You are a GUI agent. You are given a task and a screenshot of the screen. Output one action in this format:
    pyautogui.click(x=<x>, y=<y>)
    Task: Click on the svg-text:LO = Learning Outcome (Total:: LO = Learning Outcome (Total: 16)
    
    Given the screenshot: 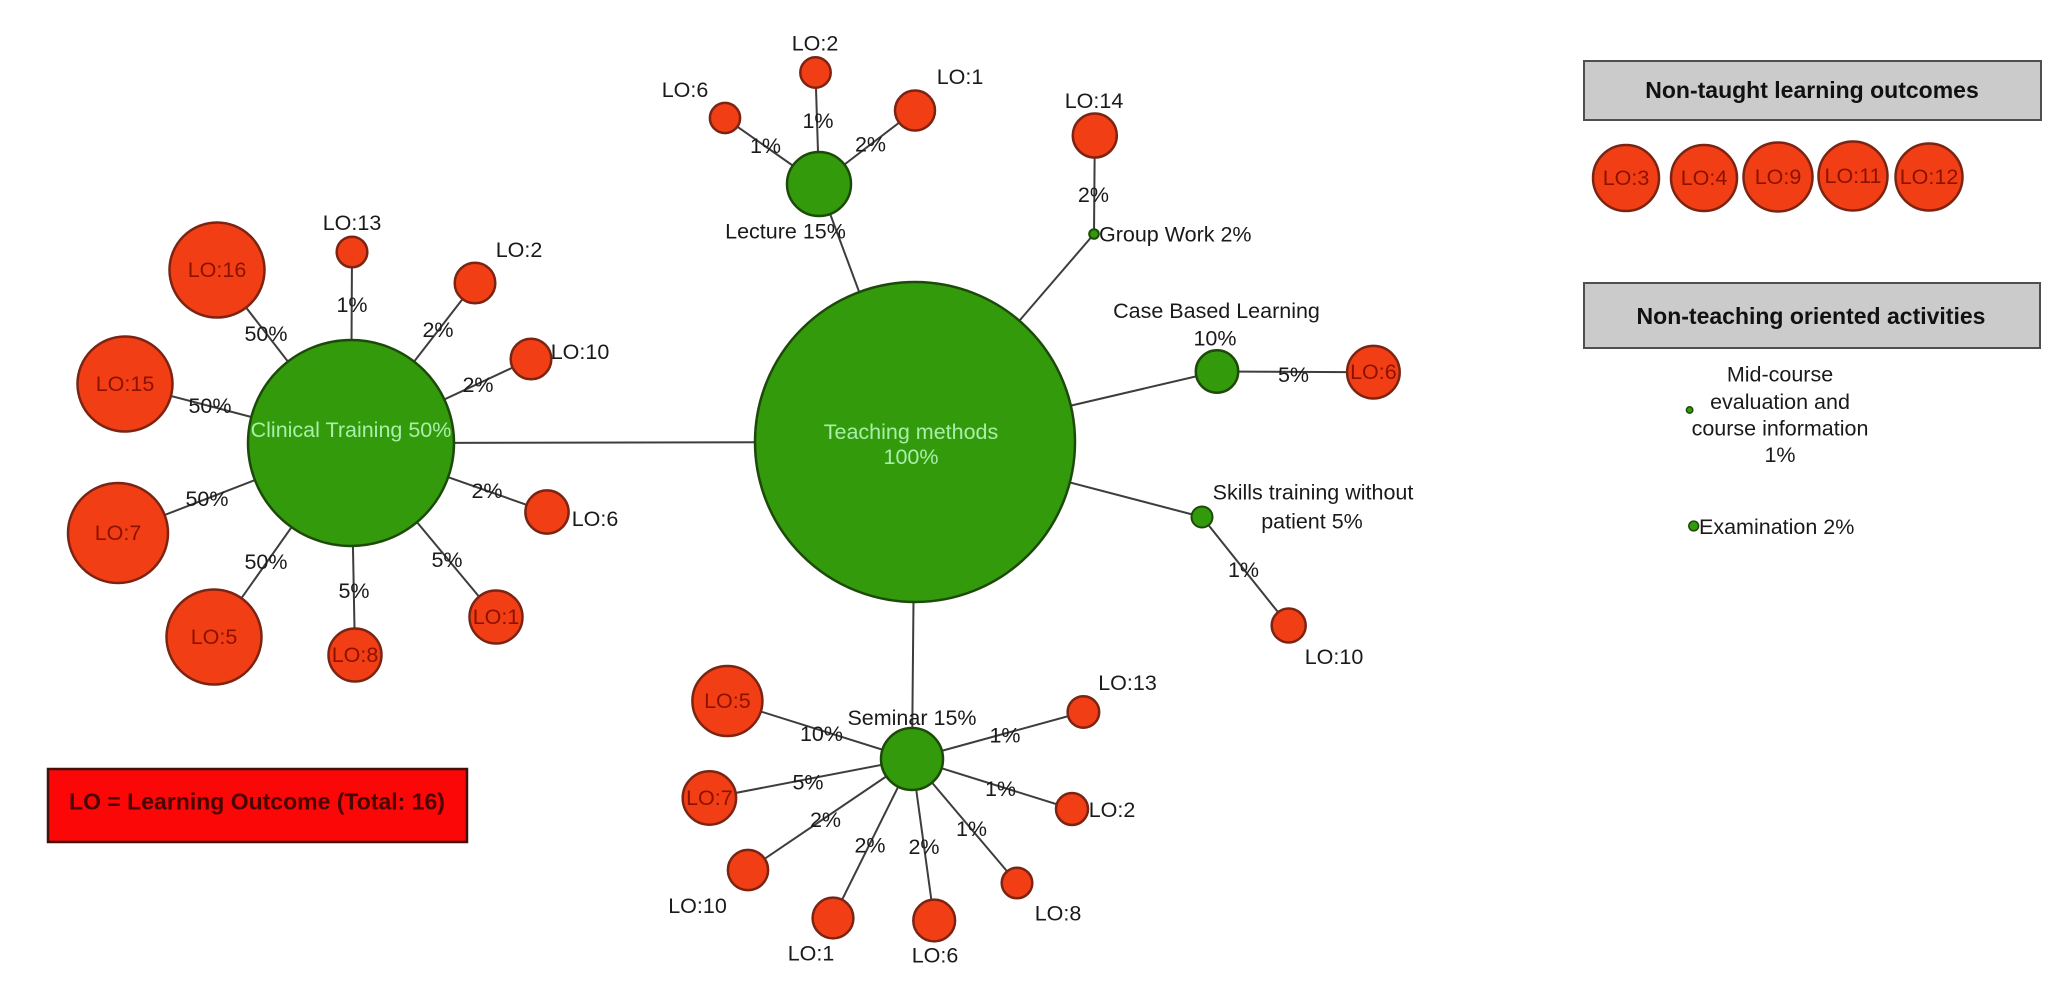 What is the action you would take?
    pyautogui.click(x=257, y=802)
    